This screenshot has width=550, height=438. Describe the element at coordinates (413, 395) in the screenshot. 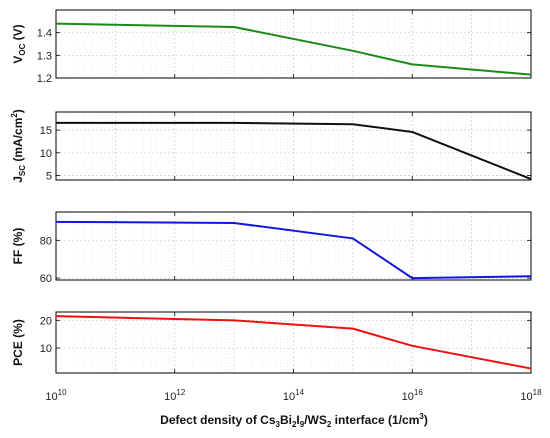

I see `x-tick-label: 1016` at that location.